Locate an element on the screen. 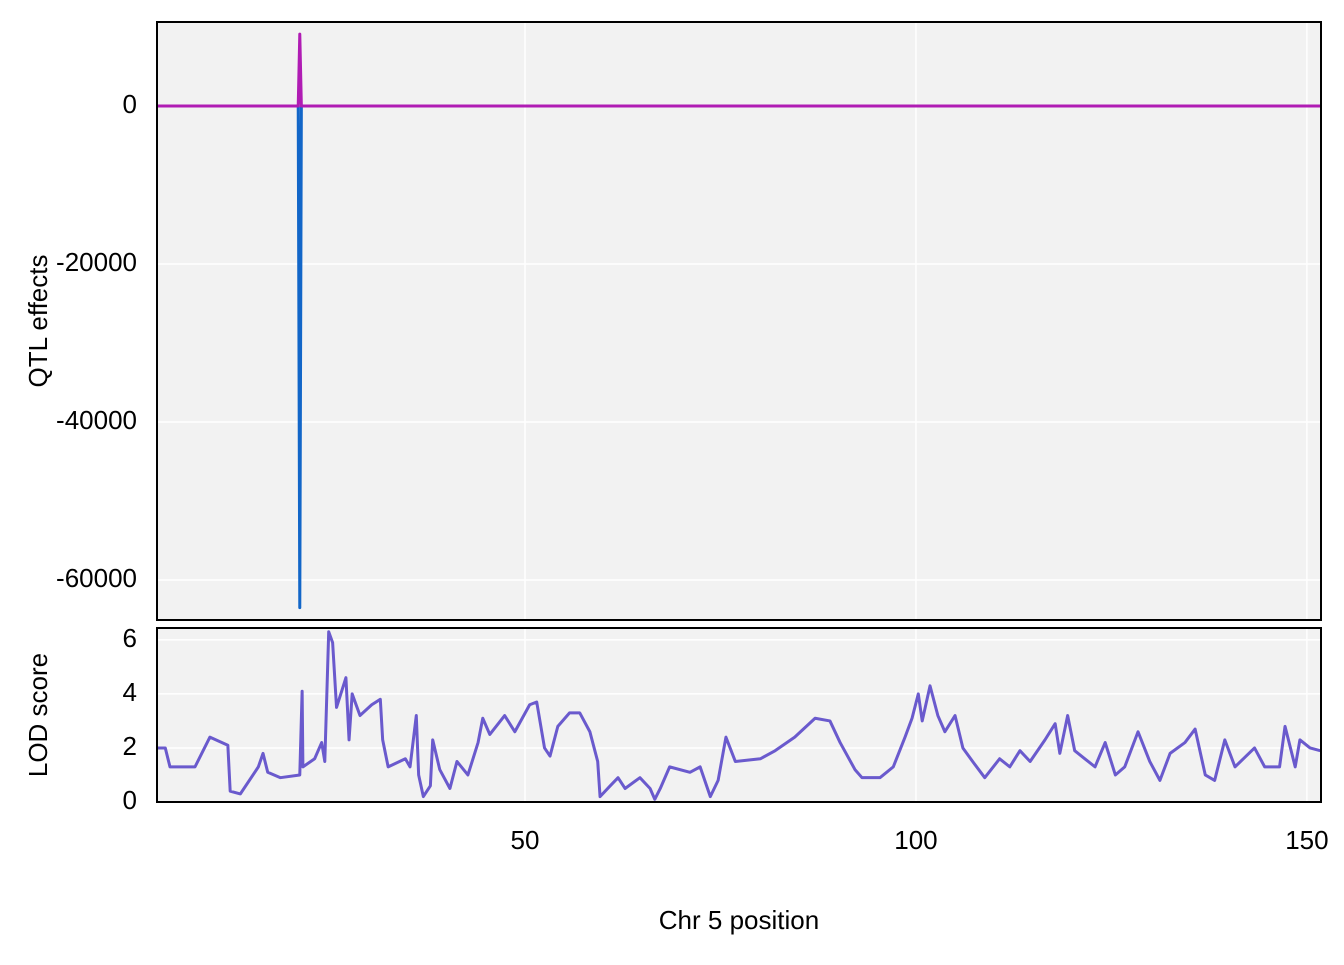 This screenshot has width=1344, height=965. y-tick-label: 6 is located at coordinates (130, 638).